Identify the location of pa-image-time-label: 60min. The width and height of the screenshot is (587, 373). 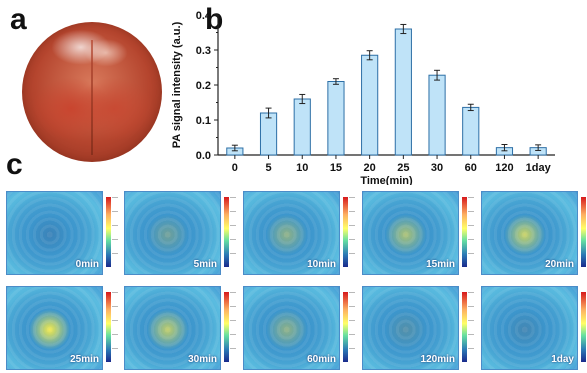
(321, 359).